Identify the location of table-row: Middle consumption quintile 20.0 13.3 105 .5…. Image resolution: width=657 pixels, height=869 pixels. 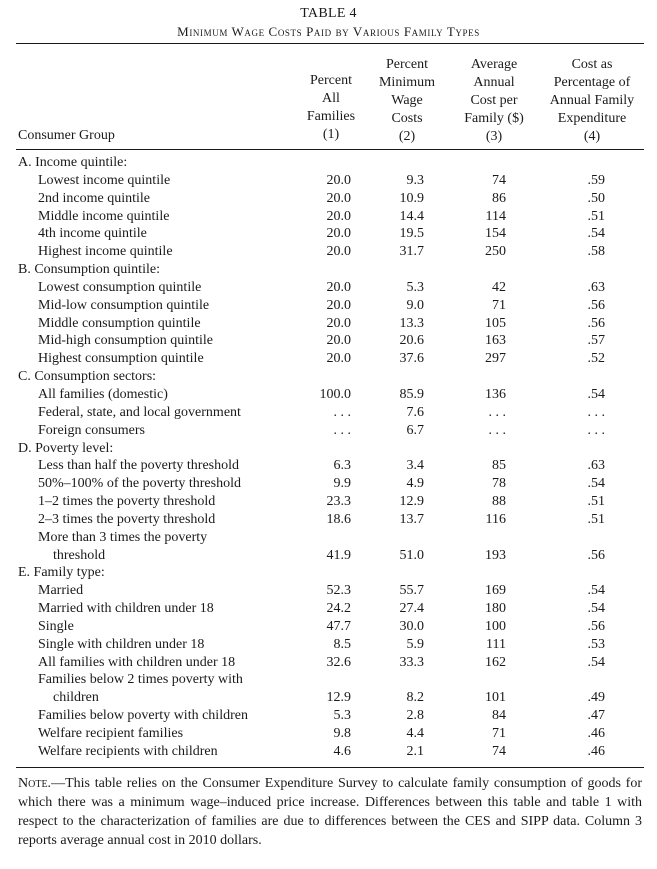
(328, 324).